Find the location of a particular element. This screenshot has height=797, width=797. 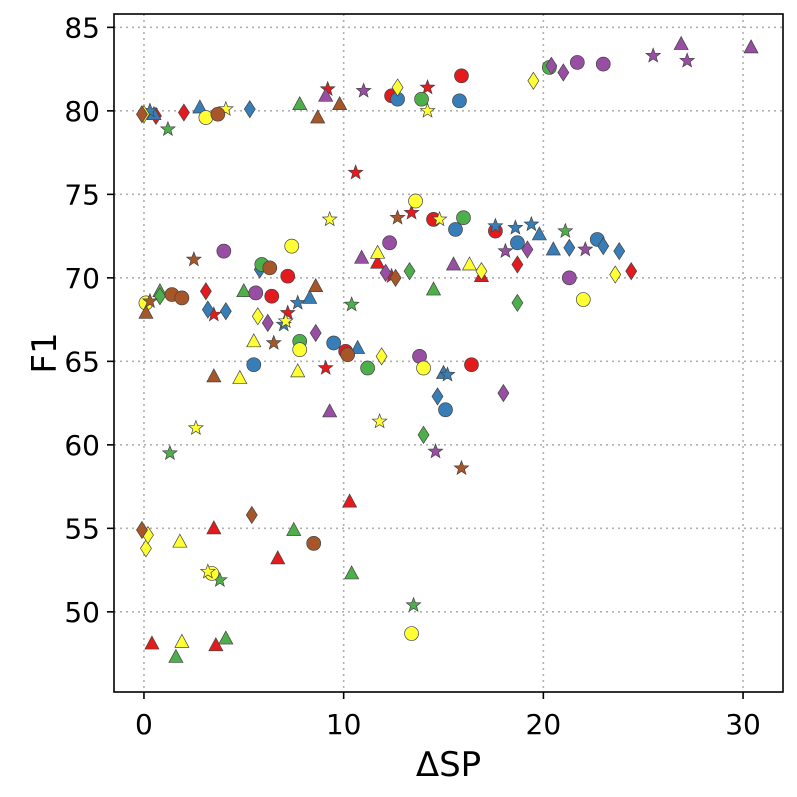

x-tick-label: 10 is located at coordinates (344, 724).